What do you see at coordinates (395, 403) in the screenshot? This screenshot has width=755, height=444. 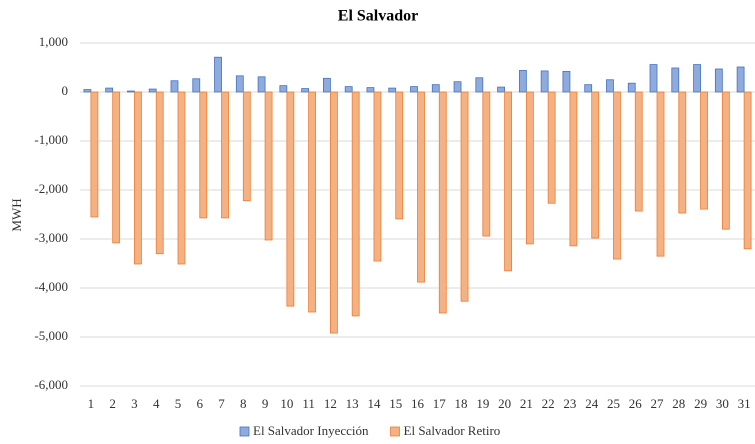 I see `x-tick-label: 15` at bounding box center [395, 403].